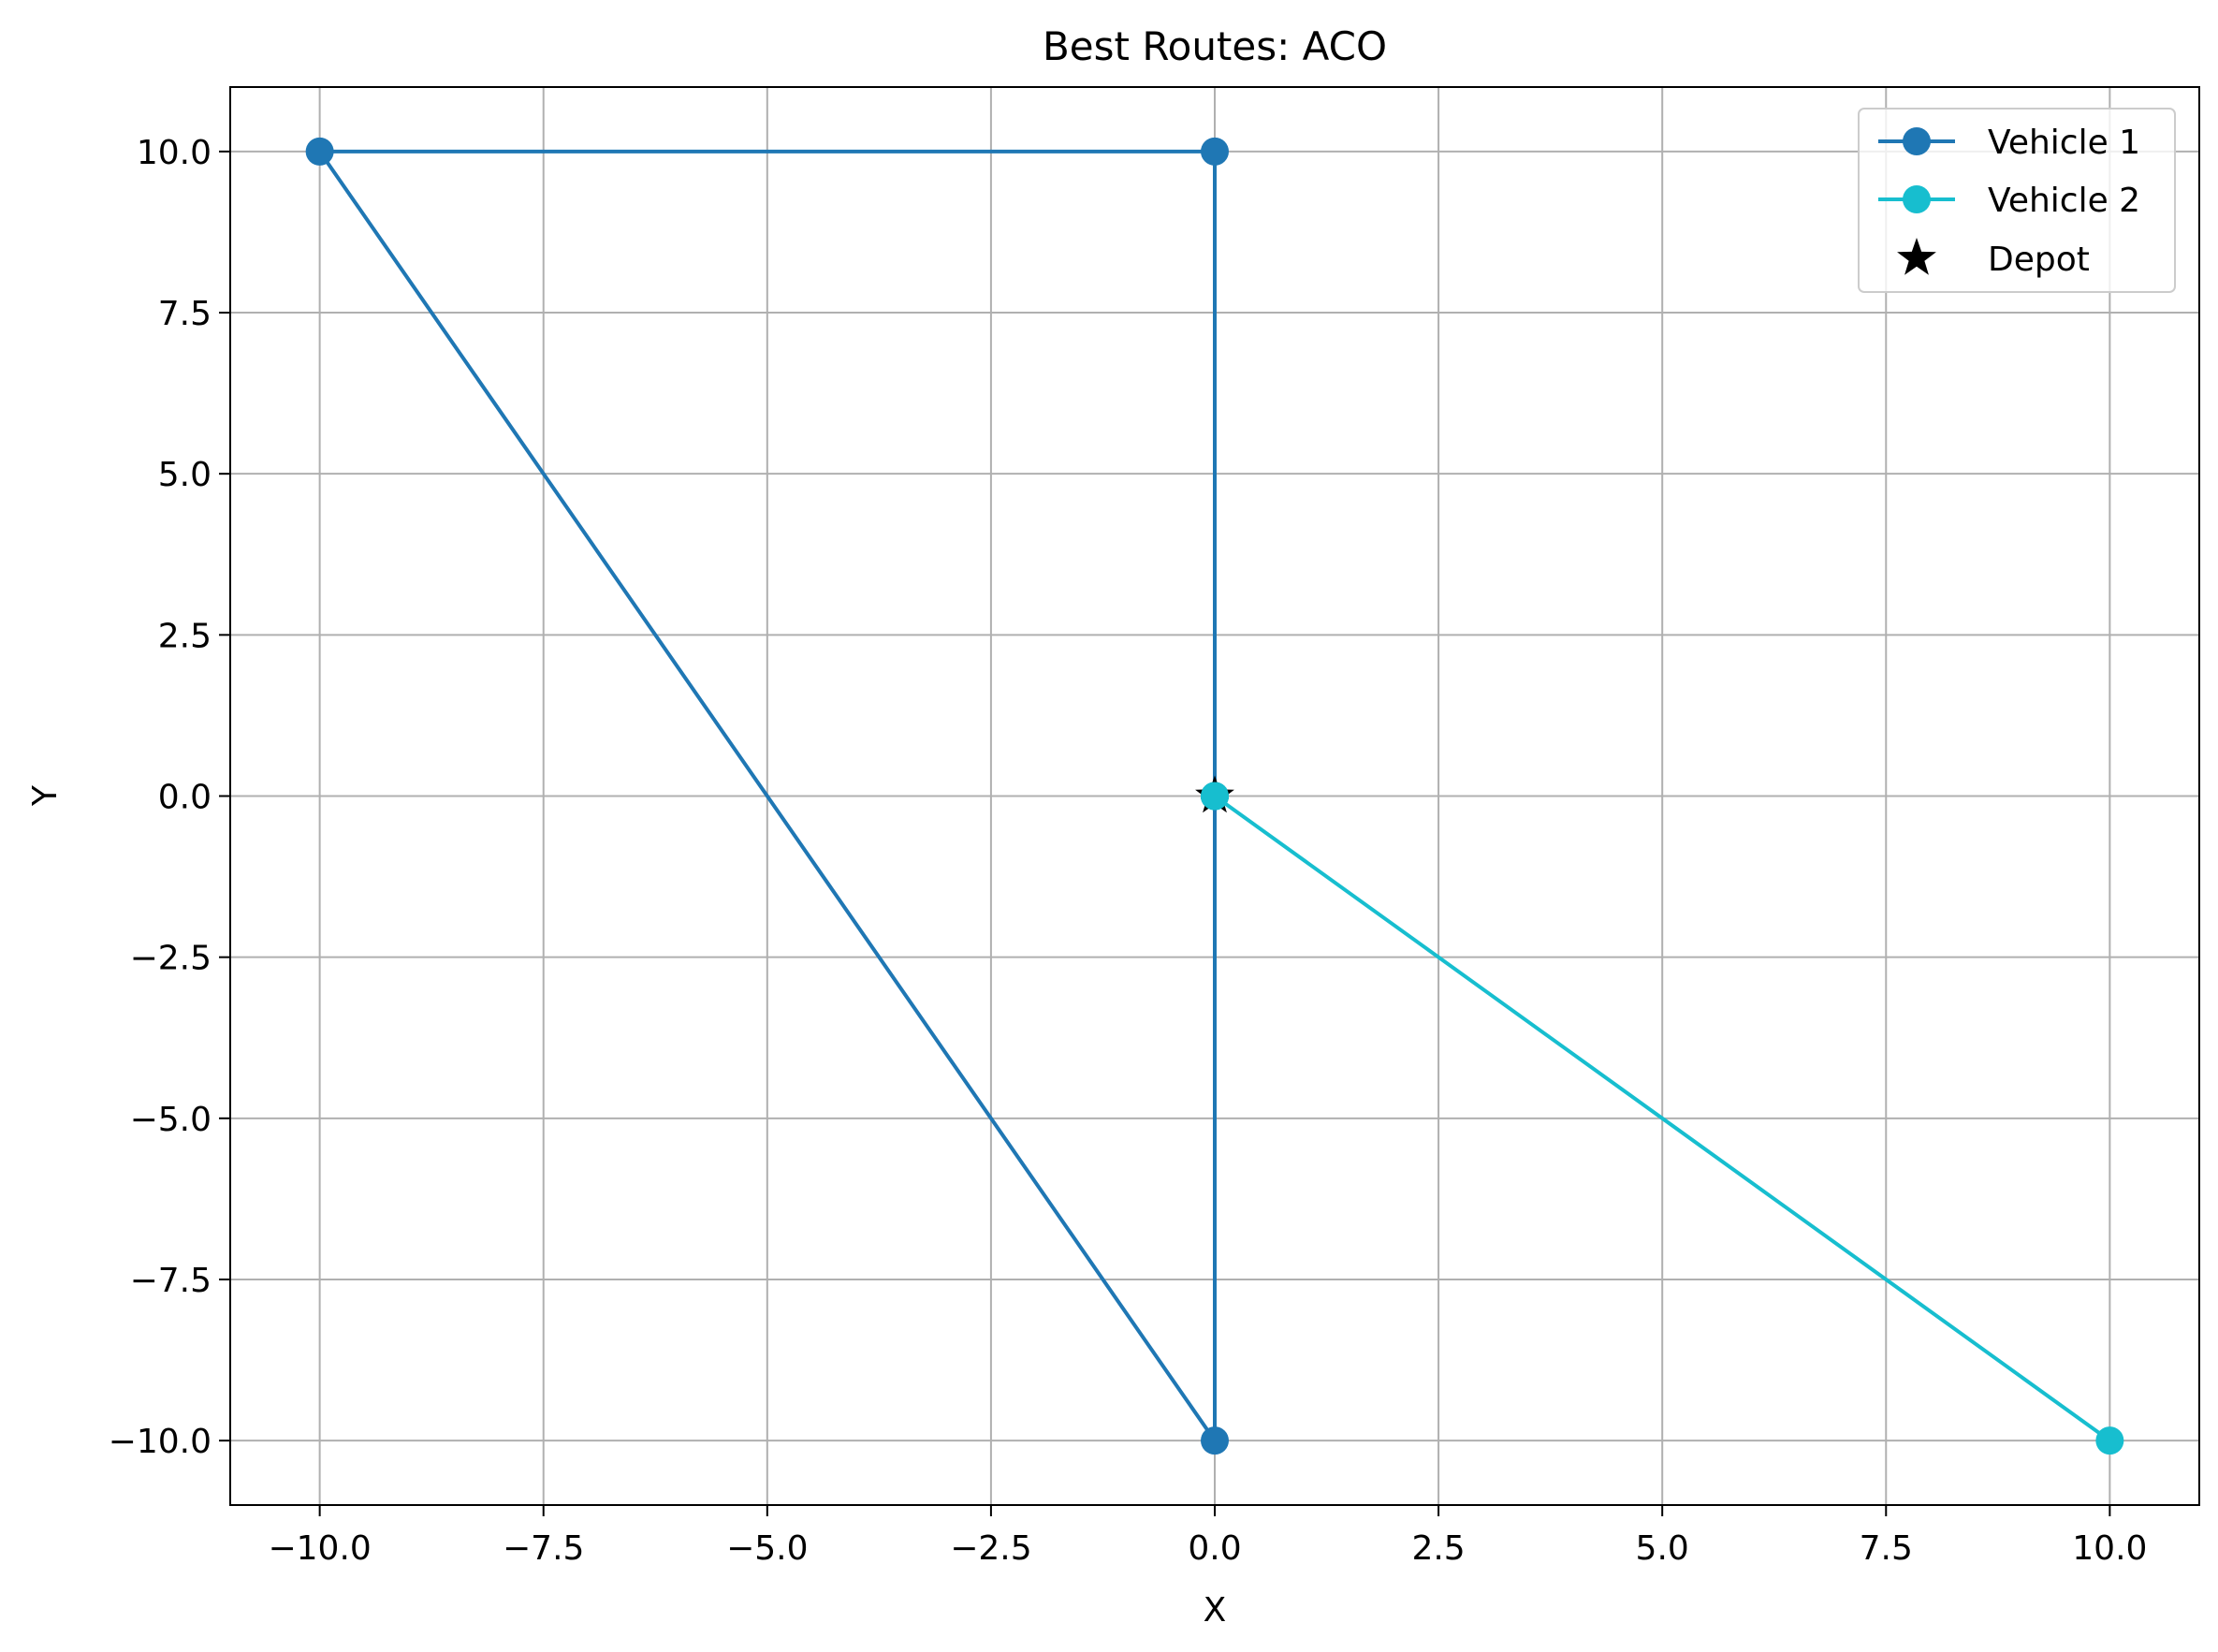 This screenshot has height=1652, width=2218. What do you see at coordinates (171, 959) in the screenshot?
I see `y-tick-label: −2.5` at bounding box center [171, 959].